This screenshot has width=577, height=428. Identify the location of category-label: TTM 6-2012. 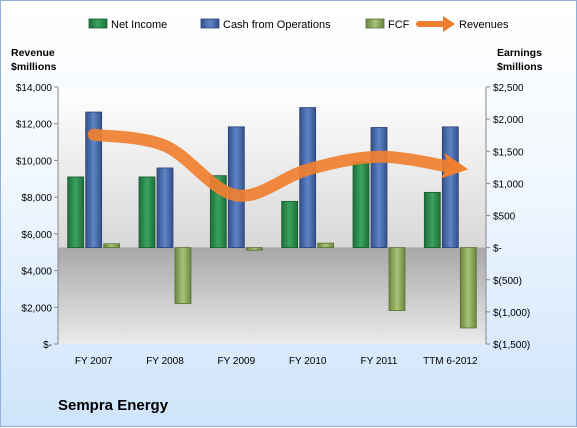
(450, 361).